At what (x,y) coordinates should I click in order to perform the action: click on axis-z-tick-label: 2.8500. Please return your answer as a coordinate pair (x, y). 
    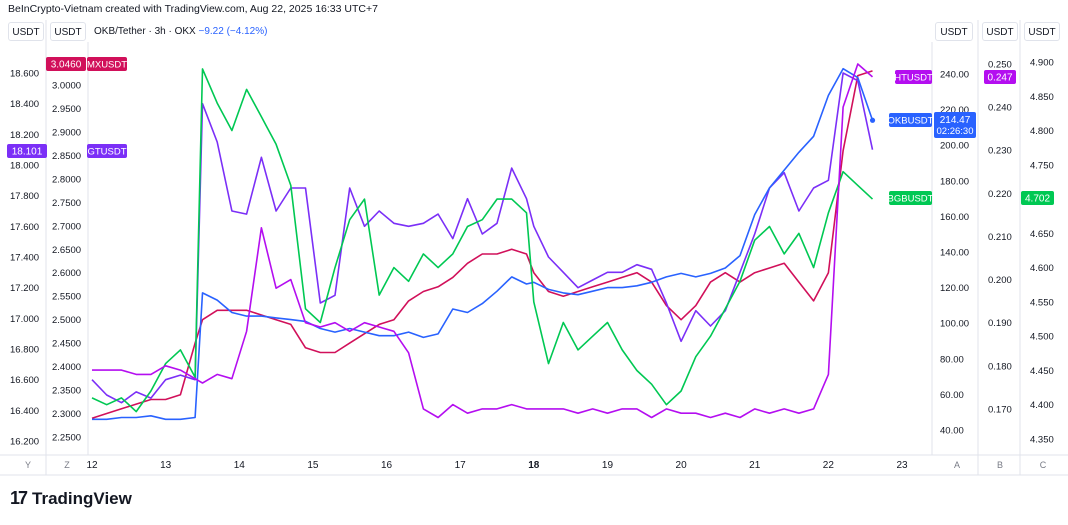
    Looking at the image, I should click on (66, 156).